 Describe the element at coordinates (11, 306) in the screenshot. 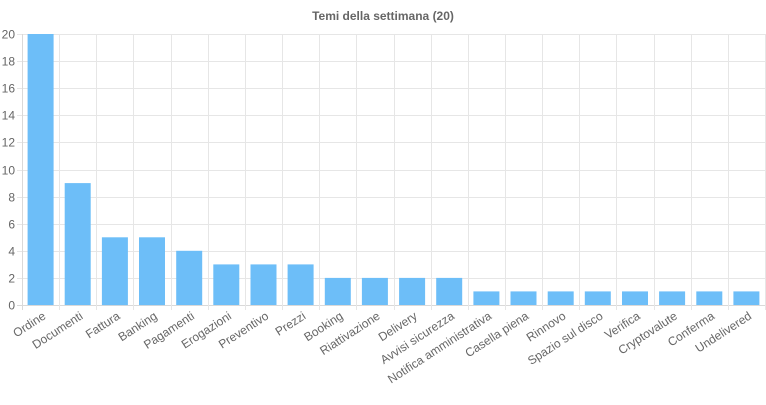

I see `y-tick-label: 0` at that location.